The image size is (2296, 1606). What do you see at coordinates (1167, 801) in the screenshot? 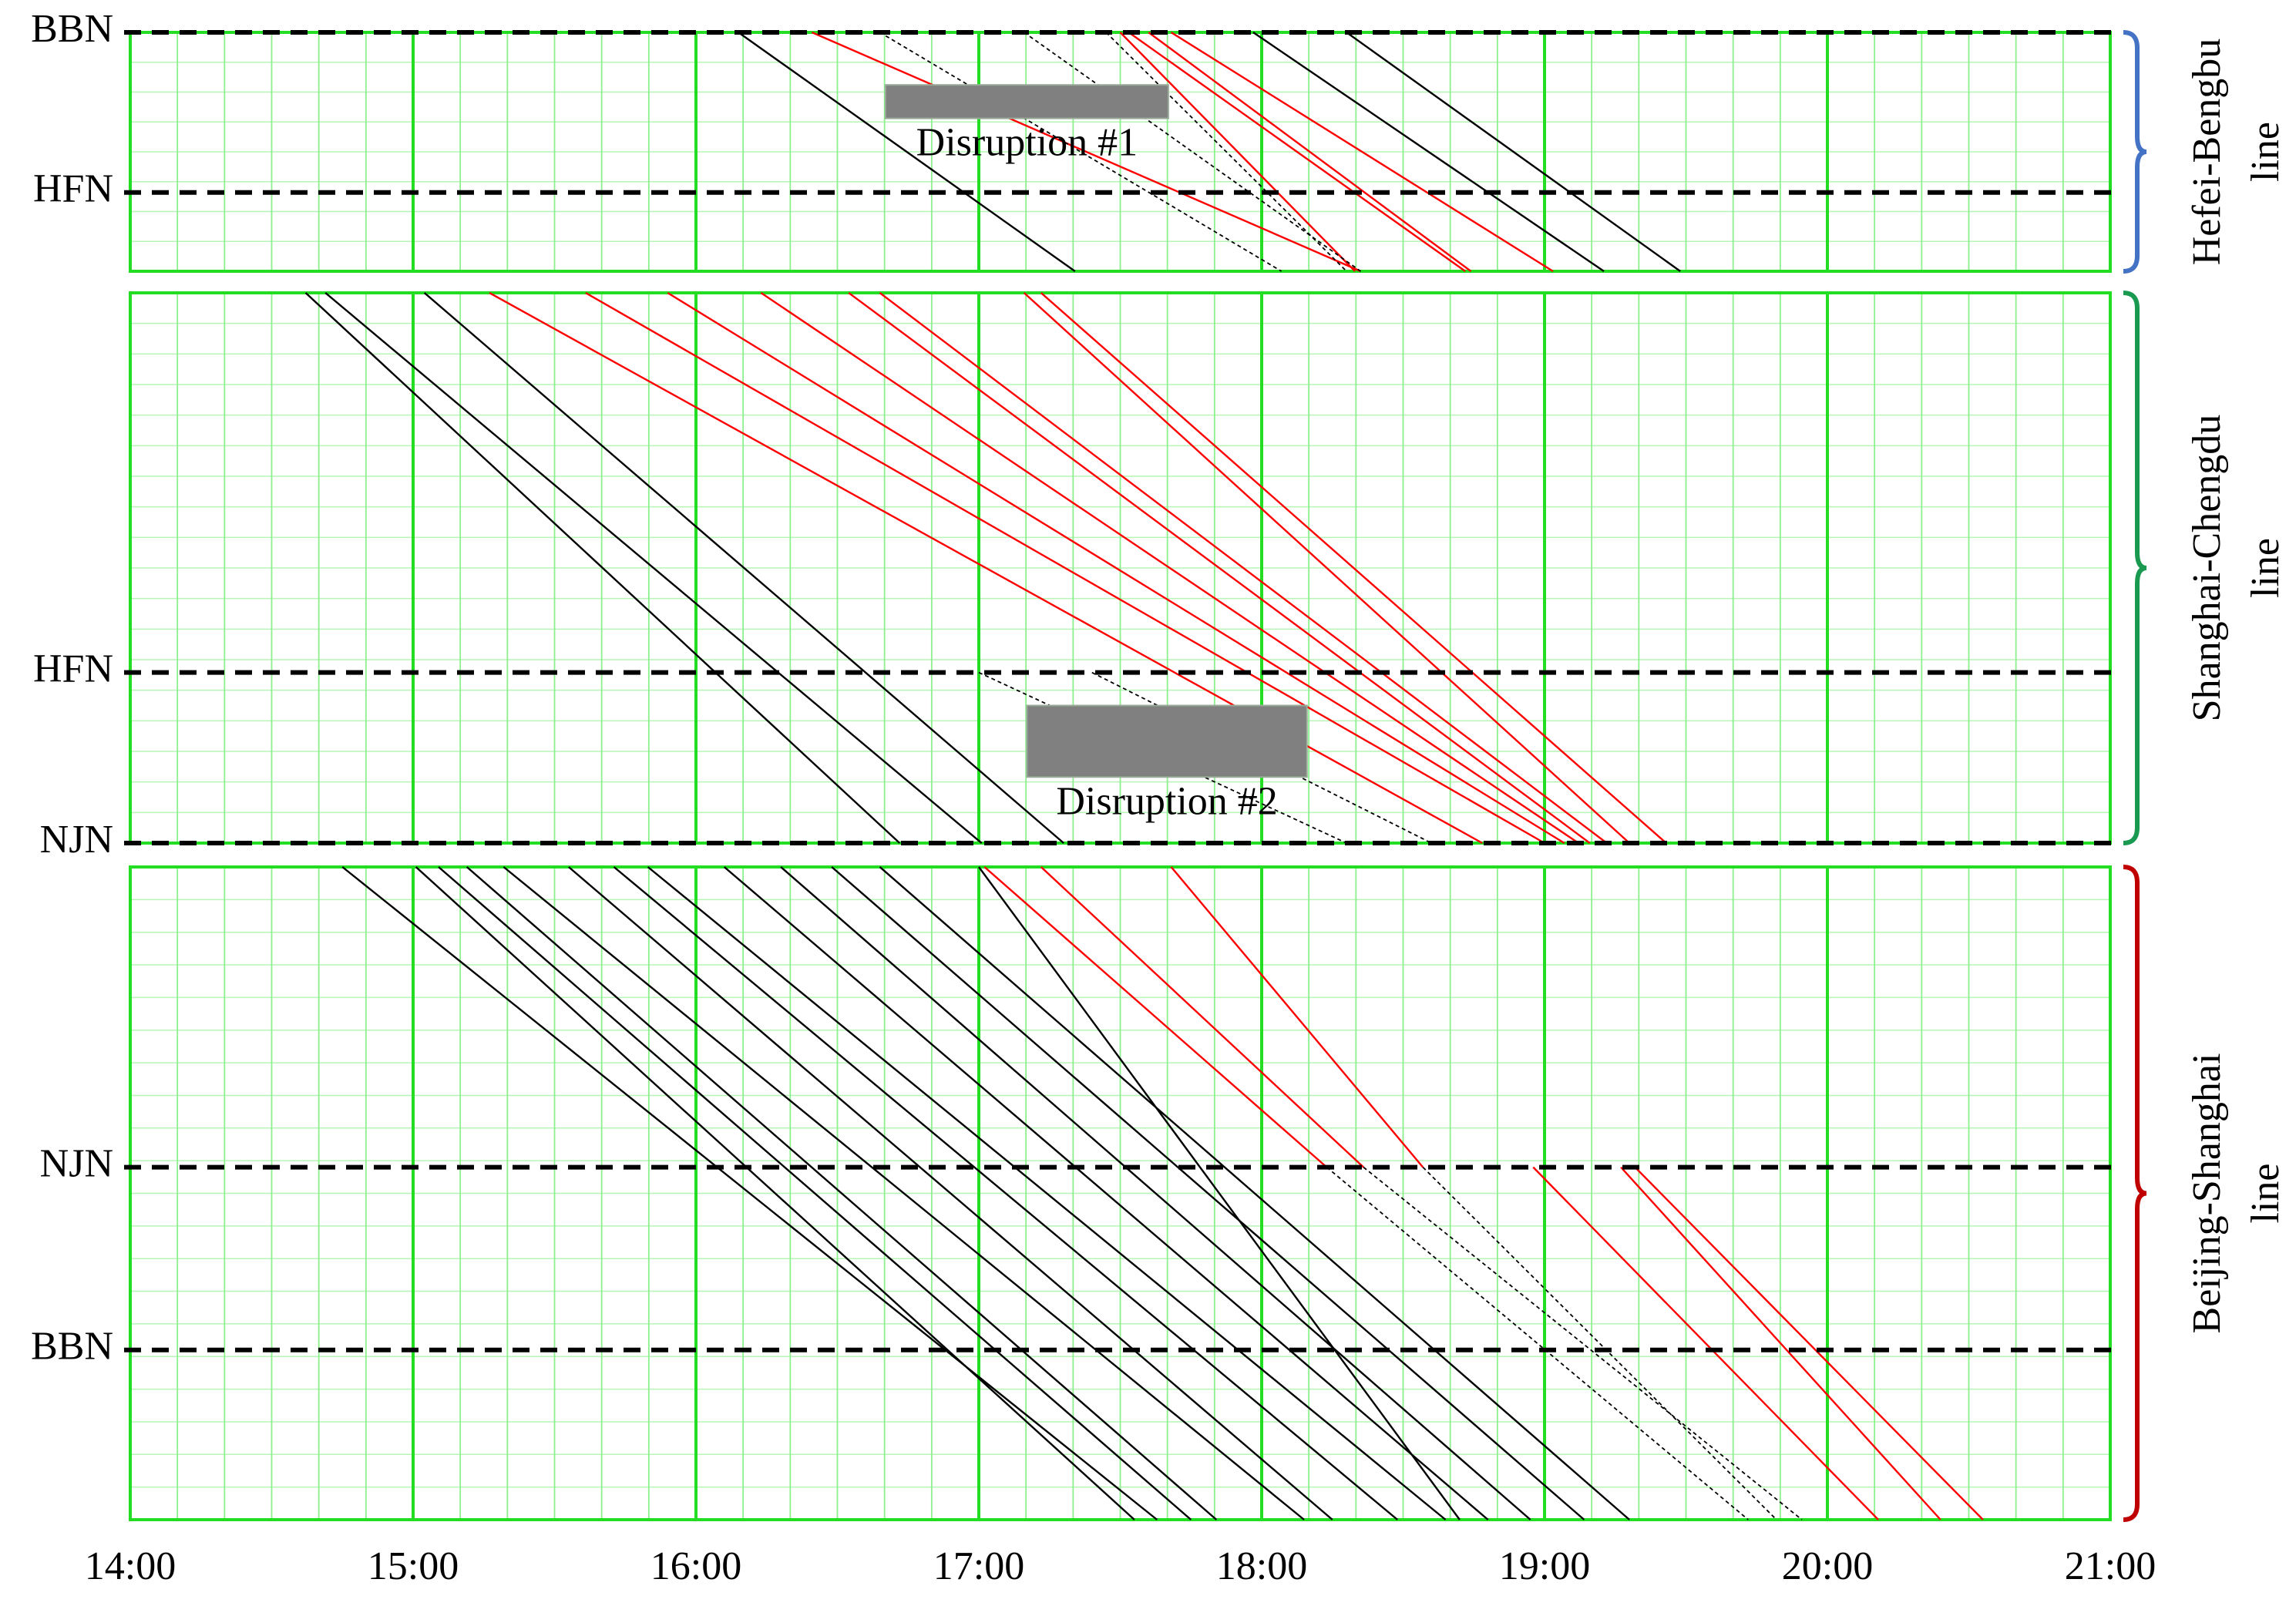
I see `disruption-label: Disruption #2` at bounding box center [1167, 801].